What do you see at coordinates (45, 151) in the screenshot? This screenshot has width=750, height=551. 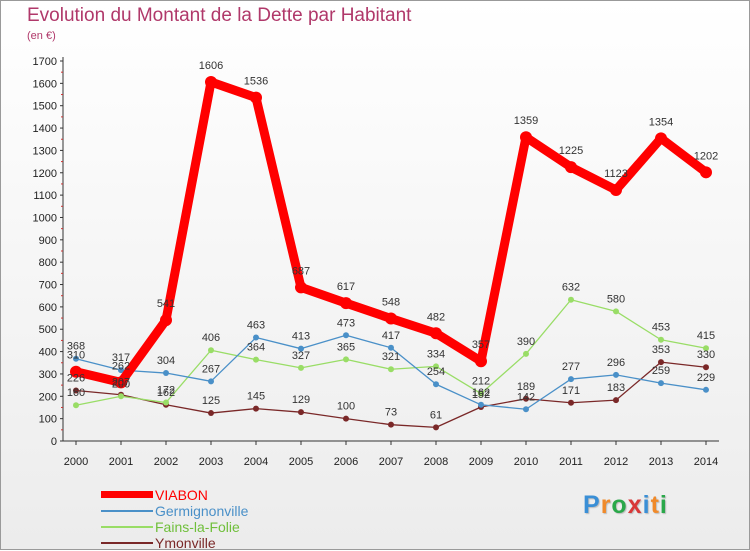 I see `y-tick-label: 1300` at bounding box center [45, 151].